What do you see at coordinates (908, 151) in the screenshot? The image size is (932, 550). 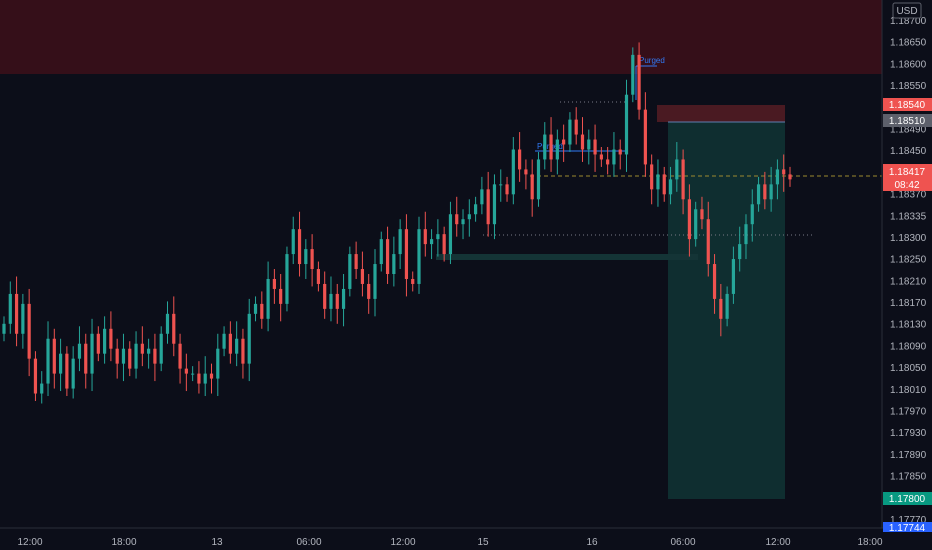 I see `price-tick-label: 1.18450` at bounding box center [908, 151].